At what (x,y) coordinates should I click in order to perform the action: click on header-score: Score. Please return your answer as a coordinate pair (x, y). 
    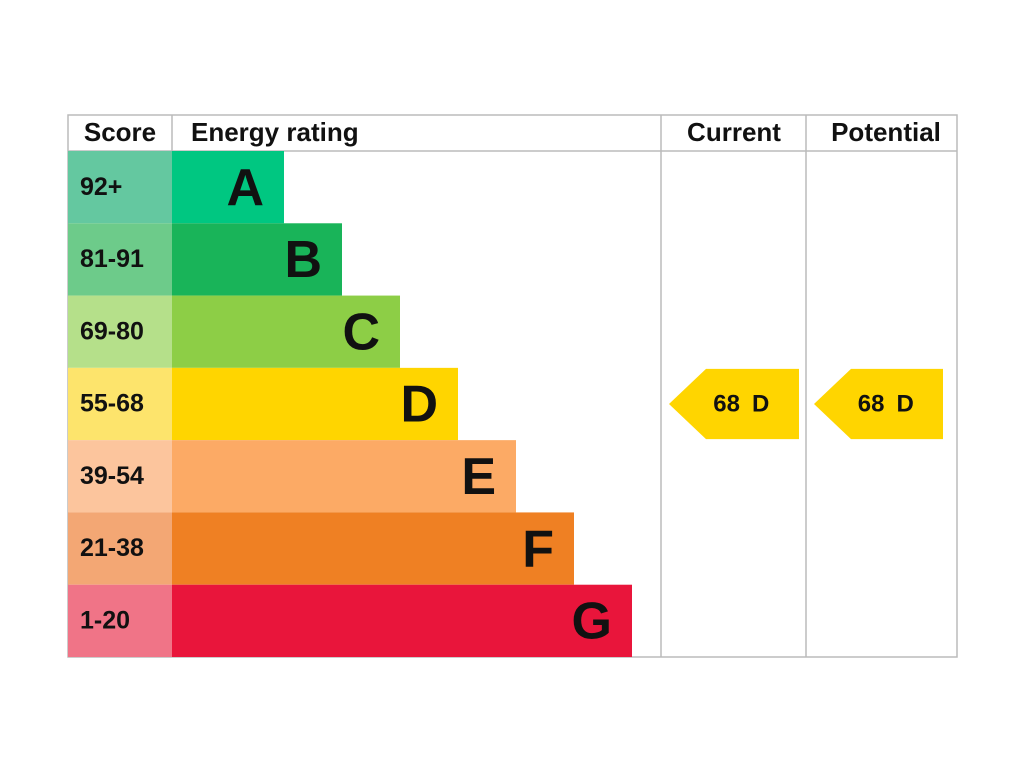
    Looking at the image, I should click on (120, 132).